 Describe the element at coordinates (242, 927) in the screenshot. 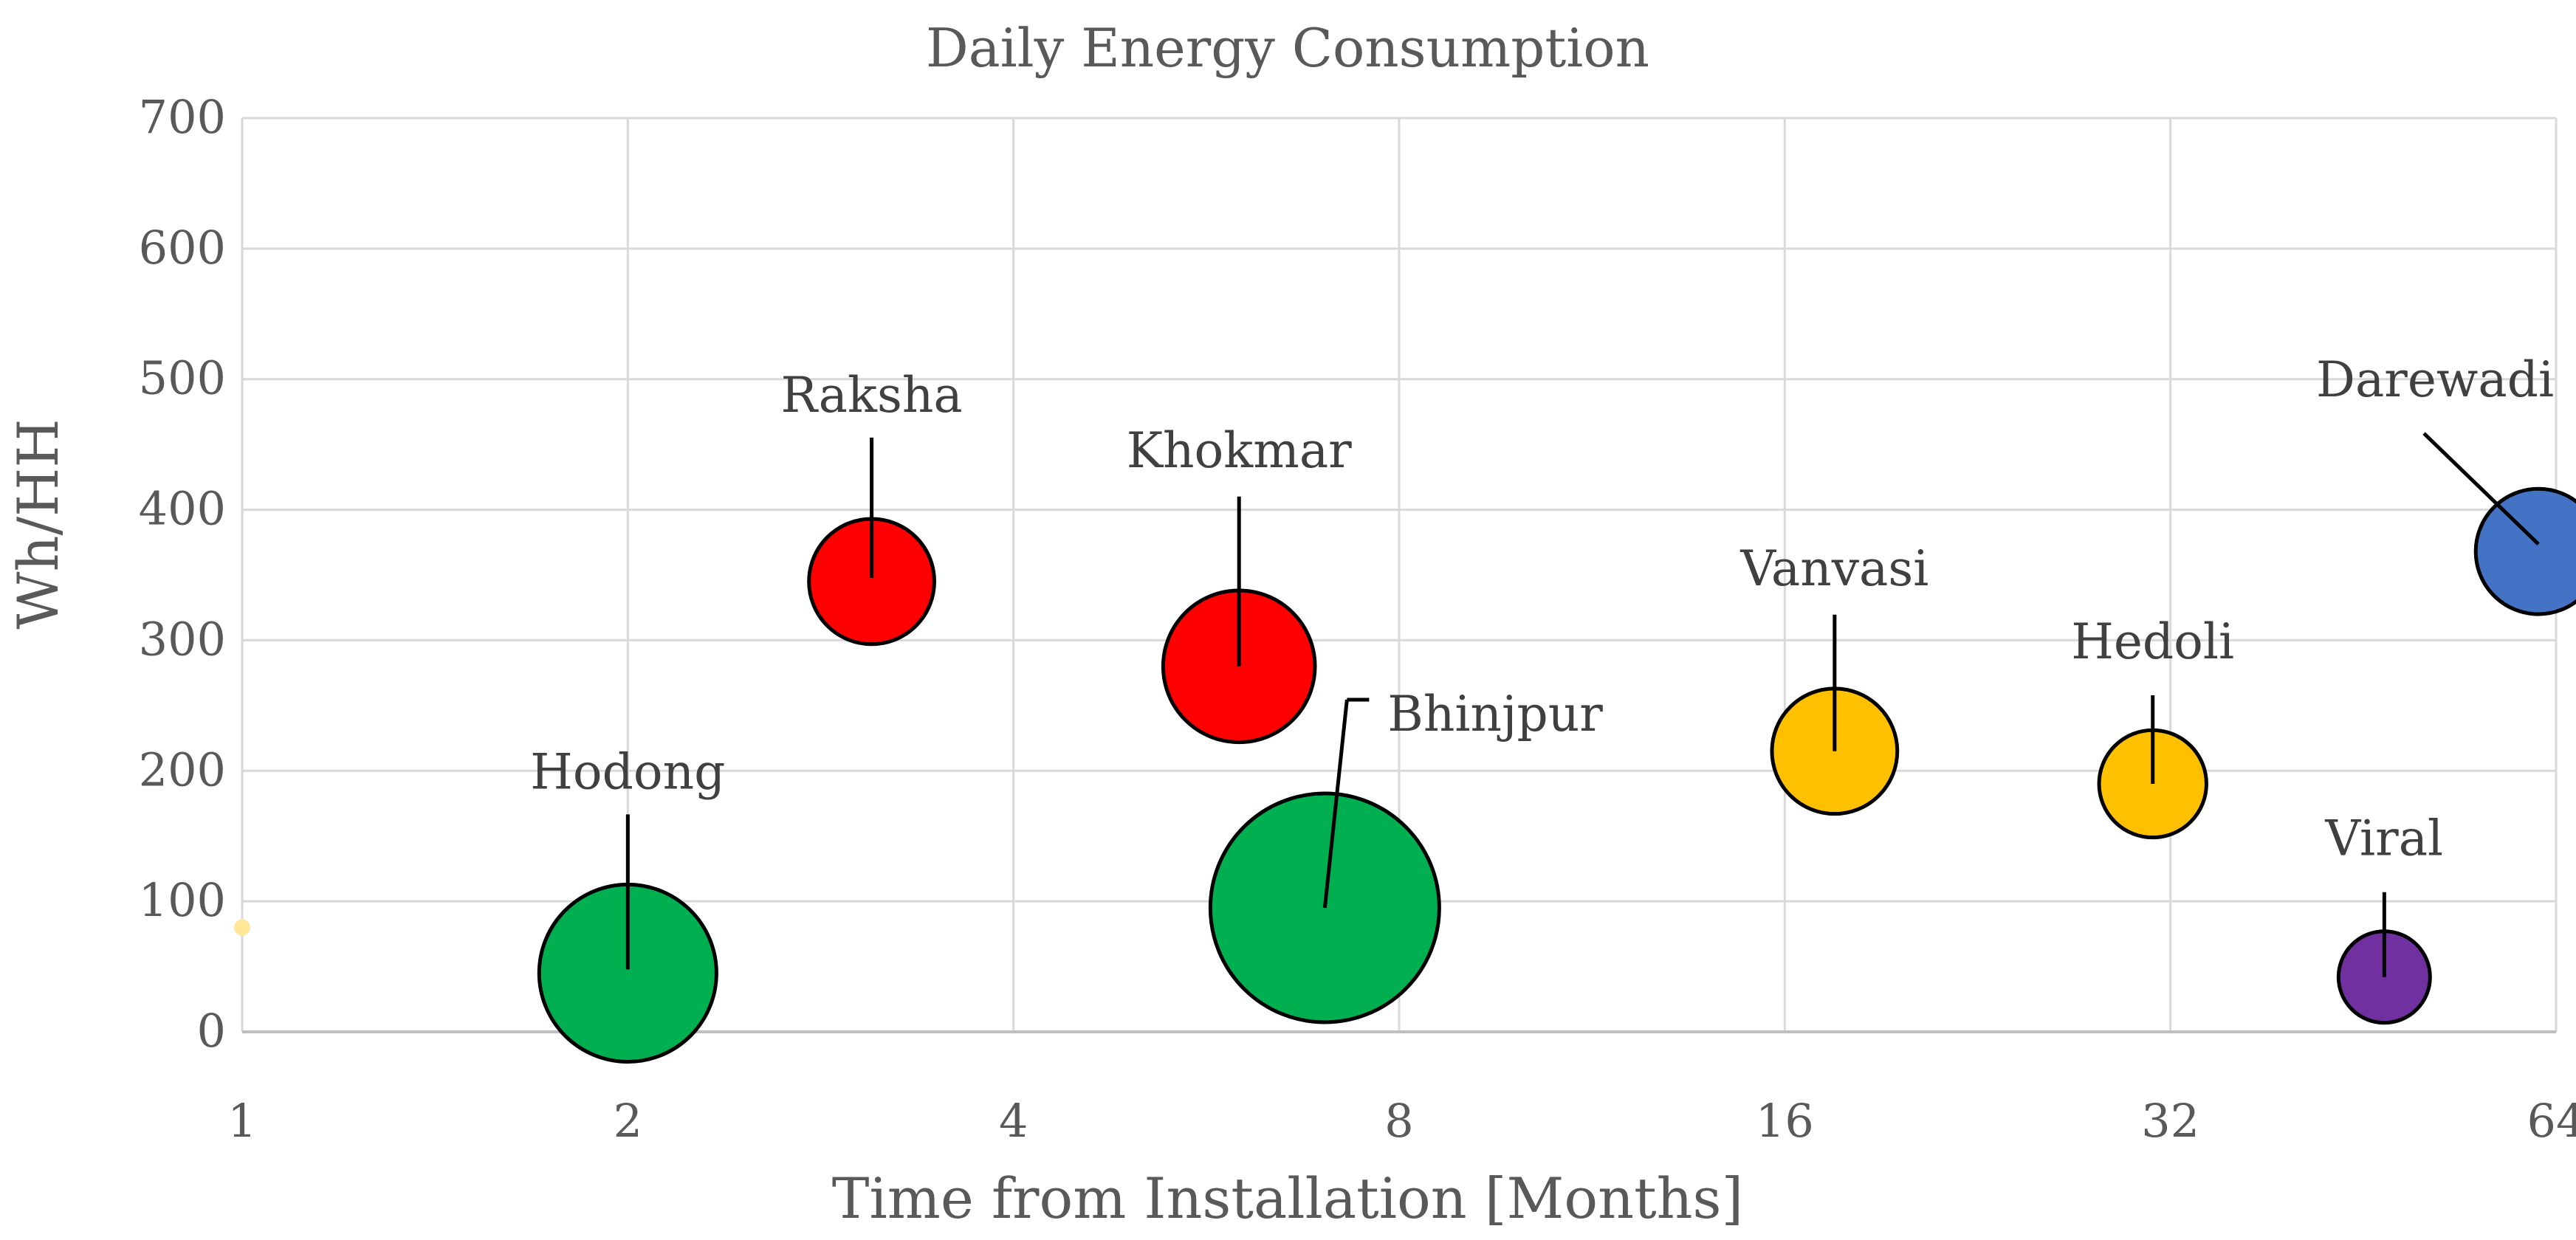

I see `bubble-marker` at that location.